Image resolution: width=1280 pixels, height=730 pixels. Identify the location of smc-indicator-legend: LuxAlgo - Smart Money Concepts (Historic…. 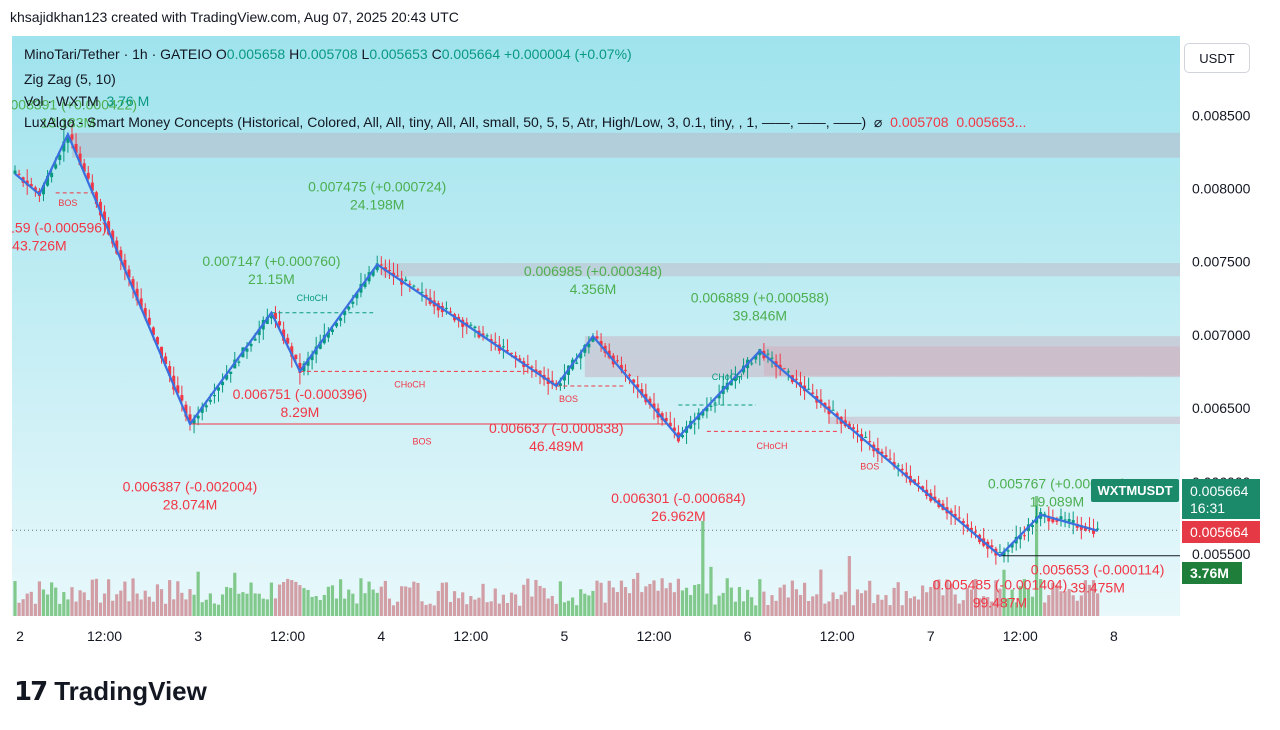
(525, 122).